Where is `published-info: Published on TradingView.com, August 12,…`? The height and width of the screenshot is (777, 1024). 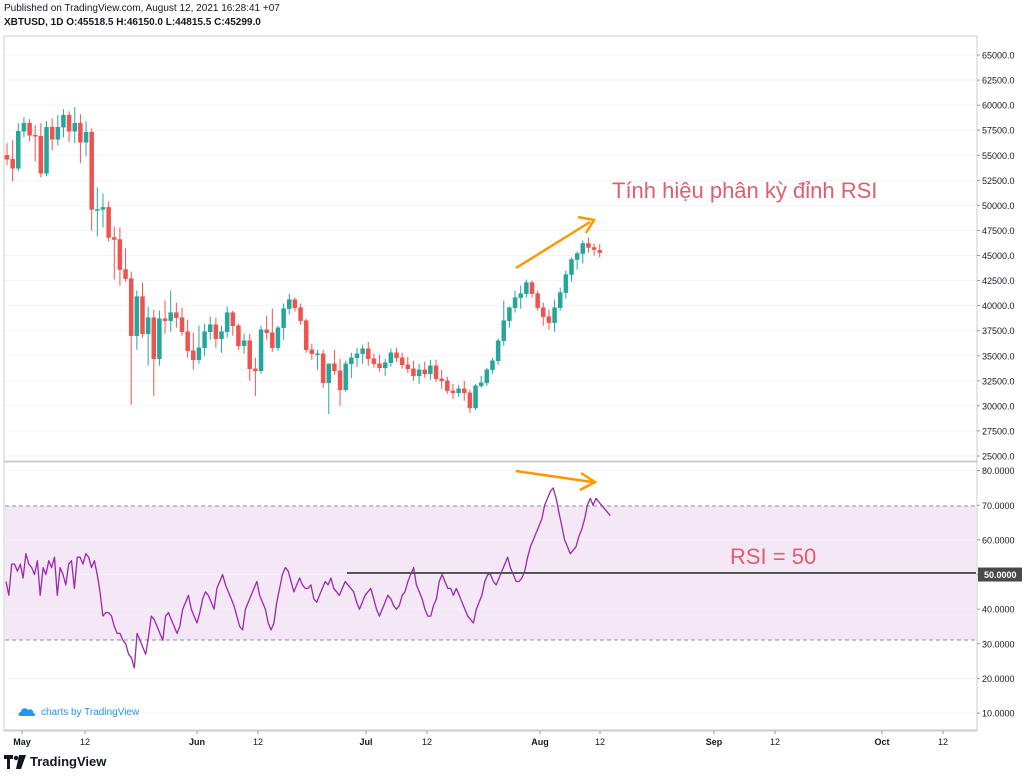 published-info: Published on TradingView.com, August 12,… is located at coordinates (142, 8).